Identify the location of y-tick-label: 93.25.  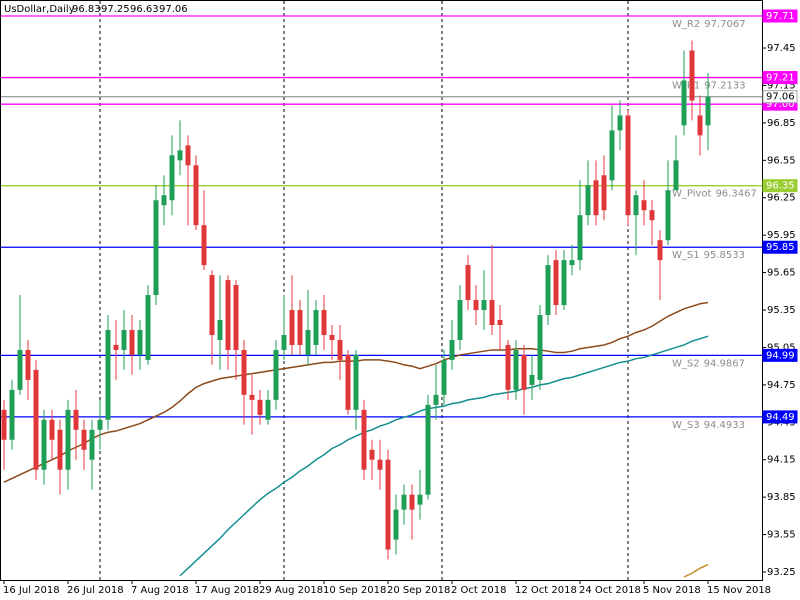
(781, 572).